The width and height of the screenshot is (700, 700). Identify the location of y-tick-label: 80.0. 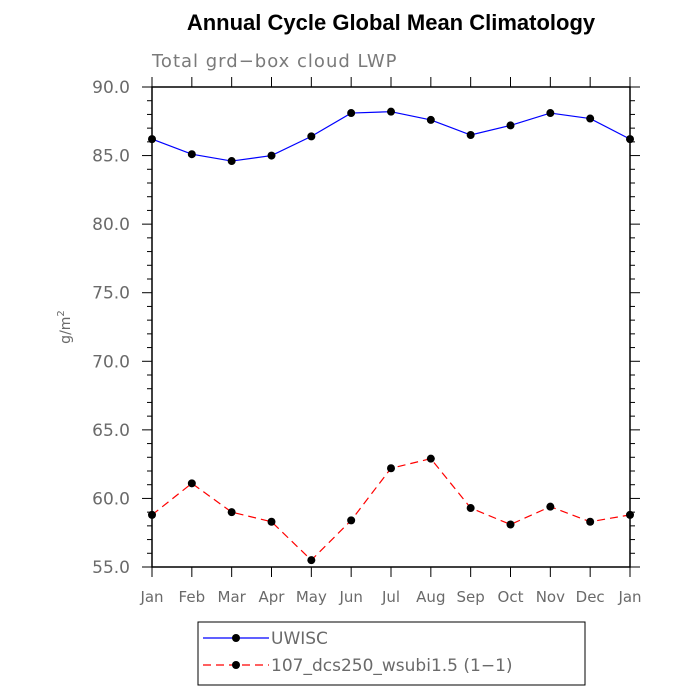
(111, 225).